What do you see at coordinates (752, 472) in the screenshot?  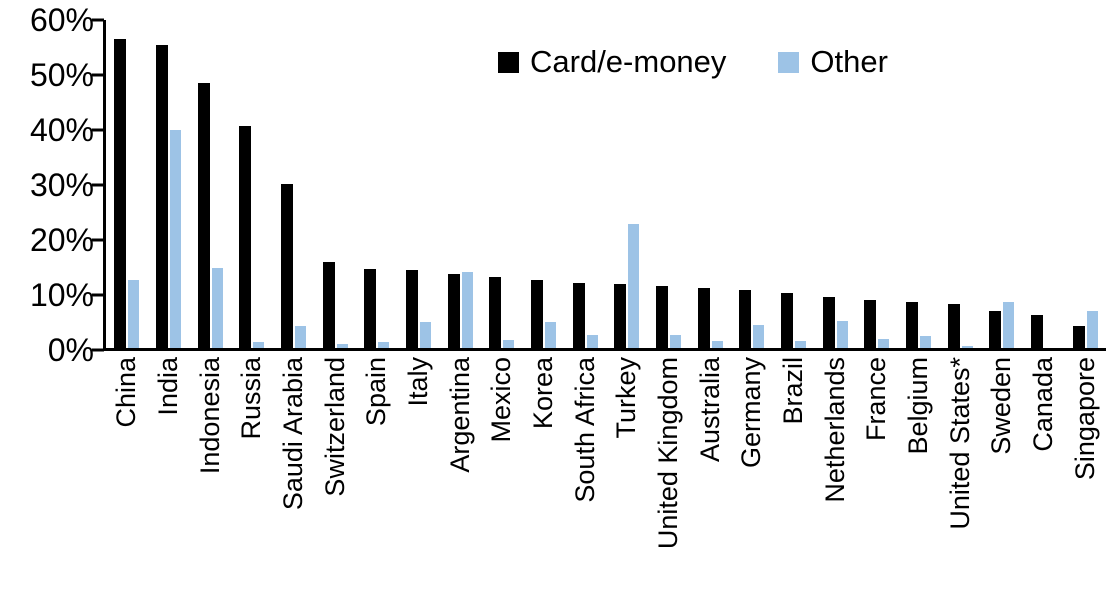 I see `x-axis-label-cell: Germany` at bounding box center [752, 472].